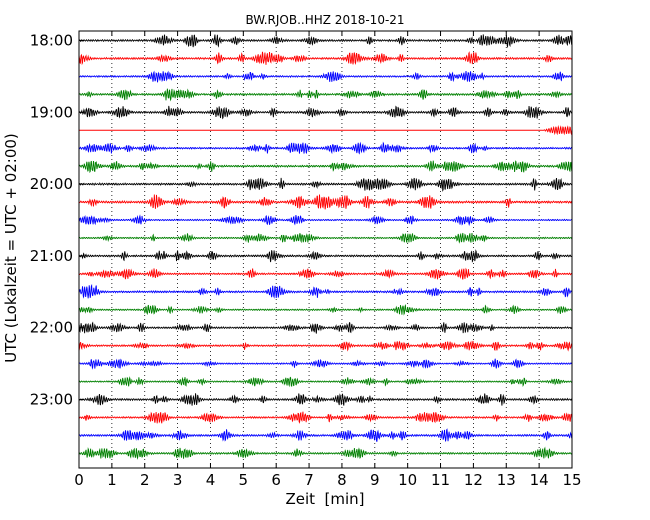 The image size is (650, 520). What do you see at coordinates (571, 480) in the screenshot?
I see `x-tick-label-15: 15` at bounding box center [571, 480].